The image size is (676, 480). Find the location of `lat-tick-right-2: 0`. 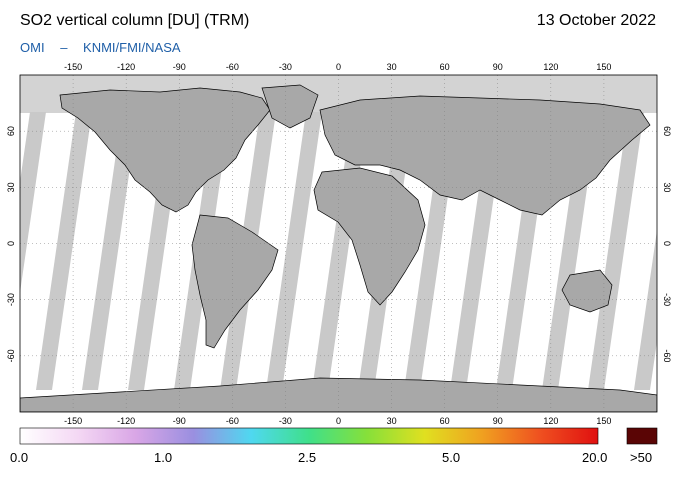

lat-tick-right-2: 0 is located at coordinates (667, 243).